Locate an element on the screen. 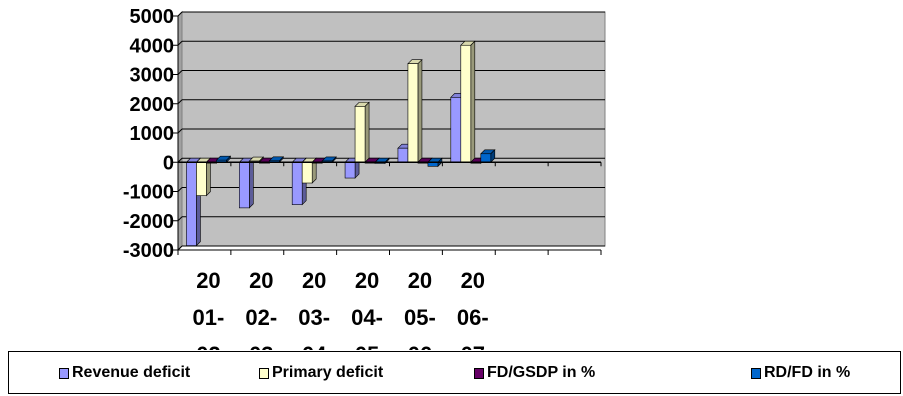  legend-label: Primary deficit is located at coordinates (328, 372).